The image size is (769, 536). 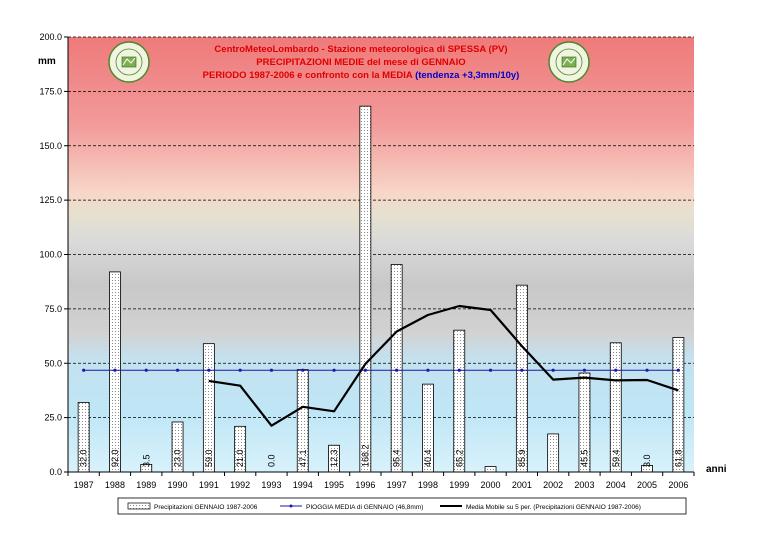 What do you see at coordinates (459, 485) in the screenshot?
I see `x-tick-label: 1999` at bounding box center [459, 485].